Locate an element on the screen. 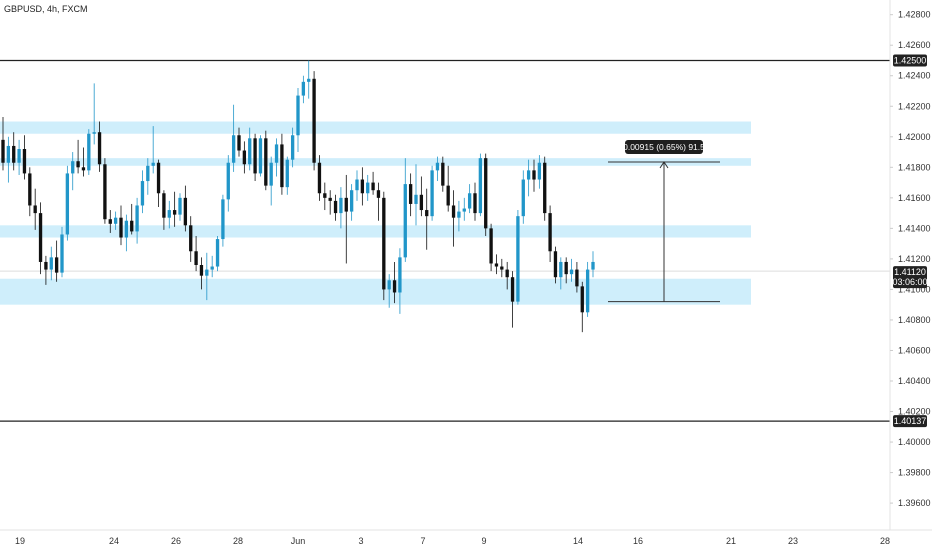 This screenshot has height=550, width=932. price-tick-label: 1.42800 is located at coordinates (914, 15).